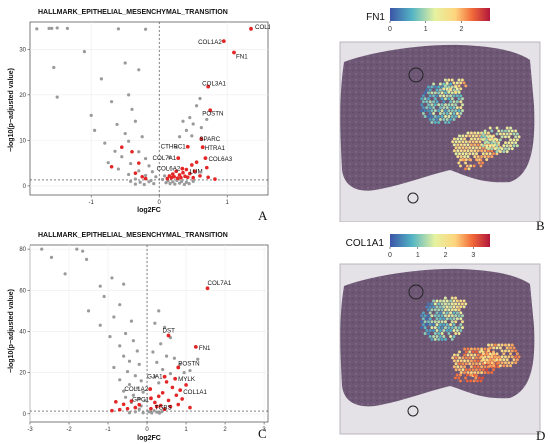 Image resolution: width=550 pixels, height=444 pixels. Describe the element at coordinates (22, 250) in the screenshot. I see `y-tick-label: 80` at that location.